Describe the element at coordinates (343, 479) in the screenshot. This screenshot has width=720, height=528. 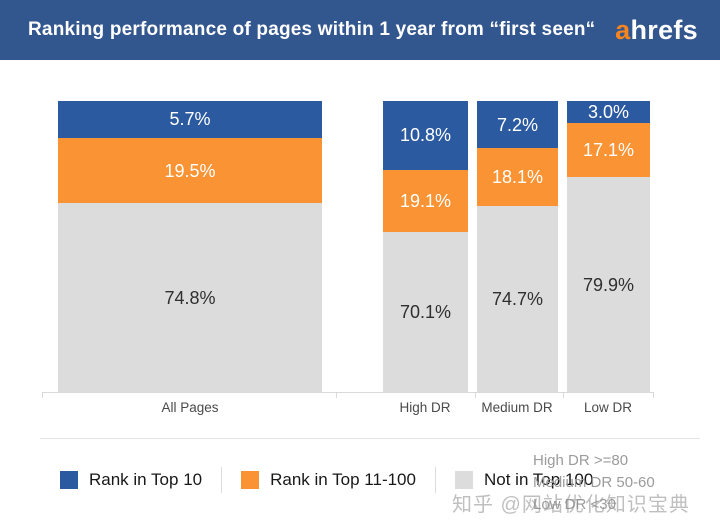
I see `legend-label: Rank in Top 11-100` at that location.